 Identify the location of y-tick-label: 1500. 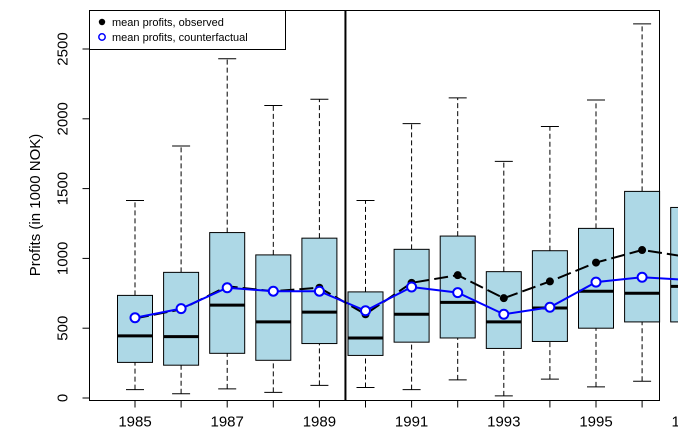
(63, 188).